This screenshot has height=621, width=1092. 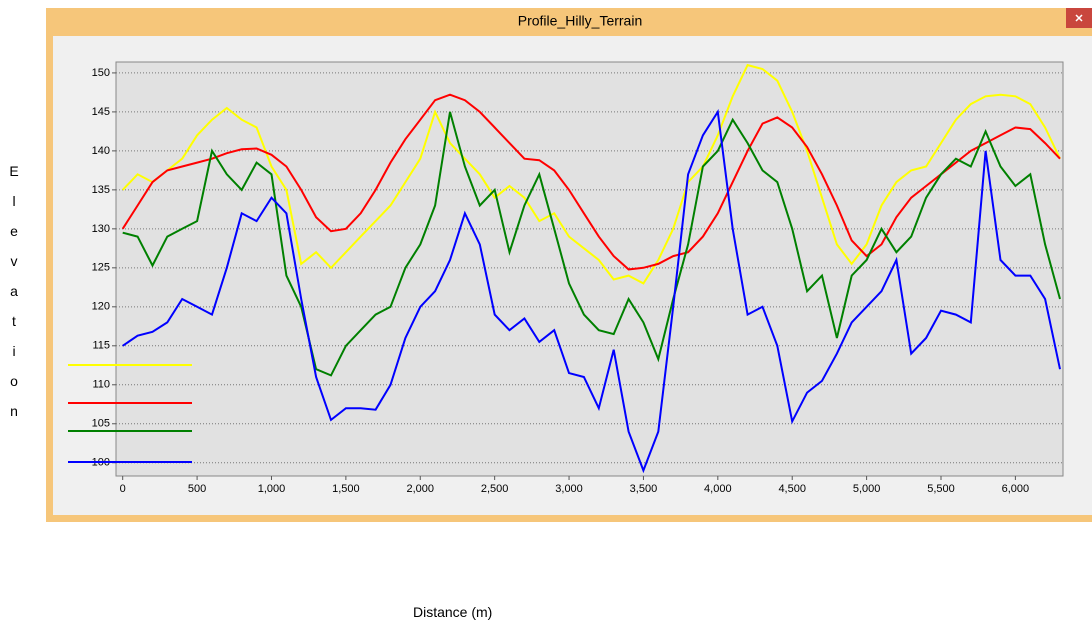 What do you see at coordinates (569, 489) in the screenshot?
I see `x-tick-label: 3,000` at bounding box center [569, 489].